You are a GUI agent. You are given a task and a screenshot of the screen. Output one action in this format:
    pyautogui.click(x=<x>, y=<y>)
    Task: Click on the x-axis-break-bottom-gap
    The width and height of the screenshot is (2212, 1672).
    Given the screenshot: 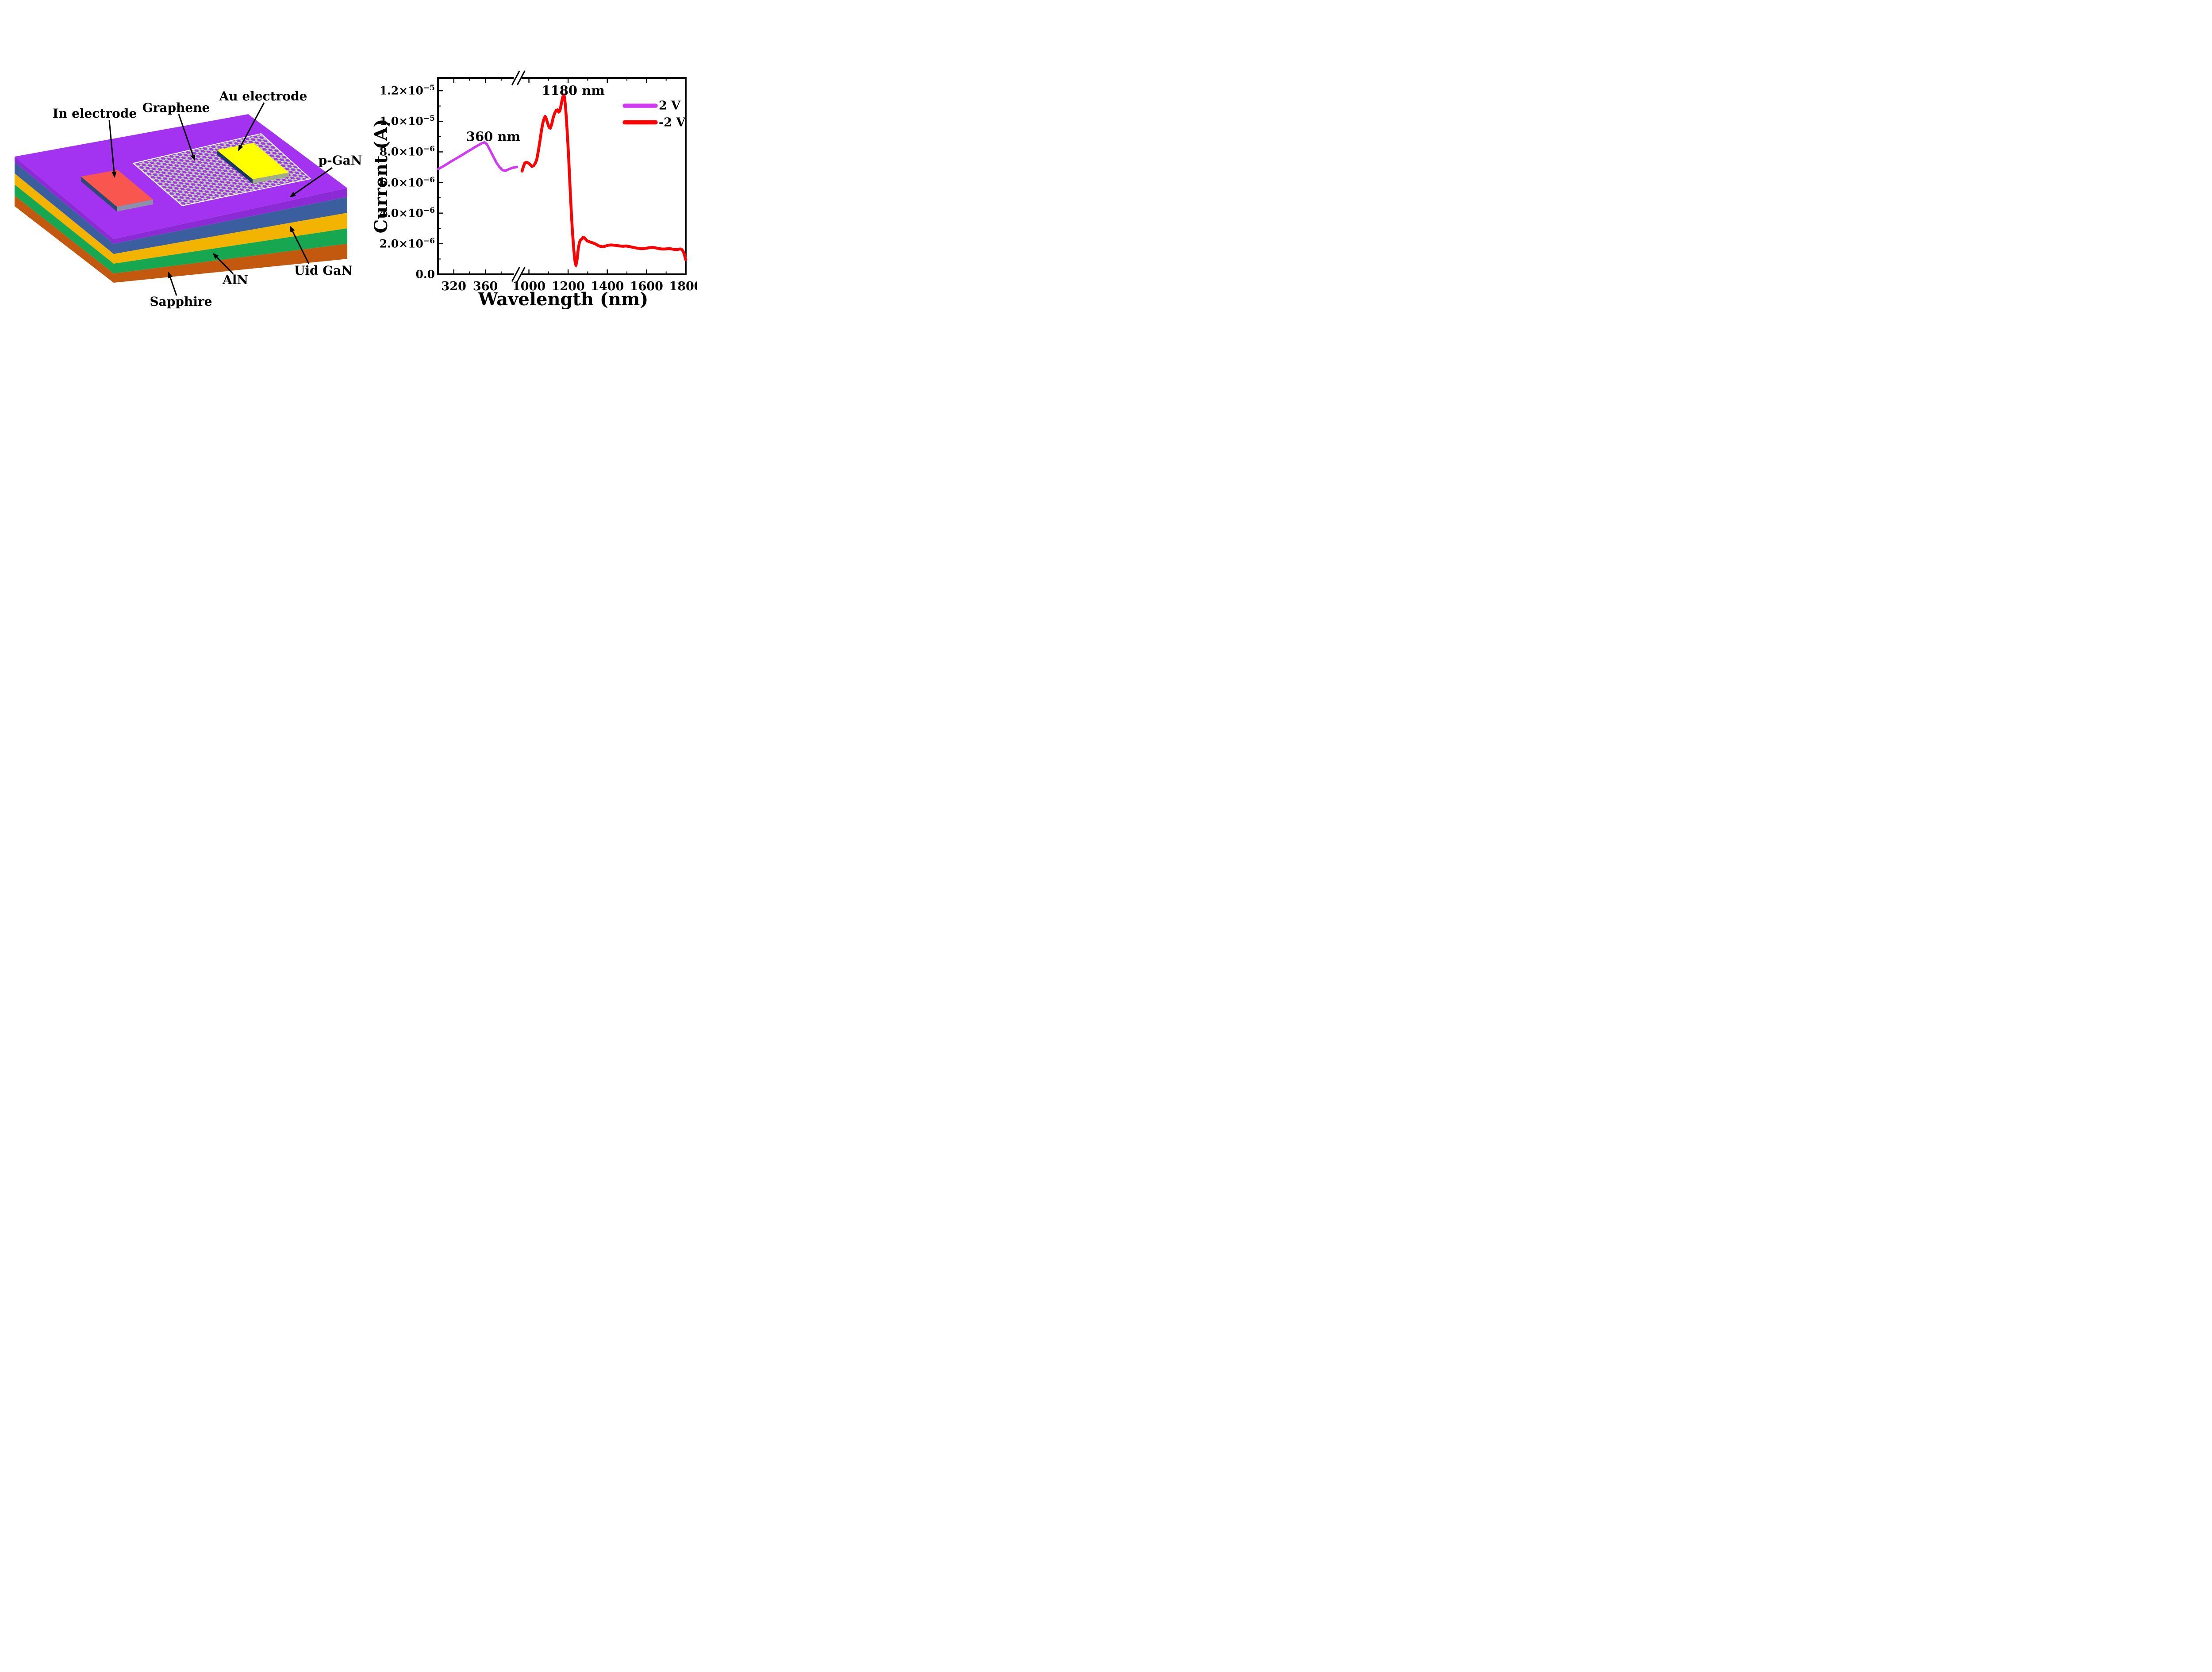 What is the action you would take?
    pyautogui.click(x=518, y=274)
    